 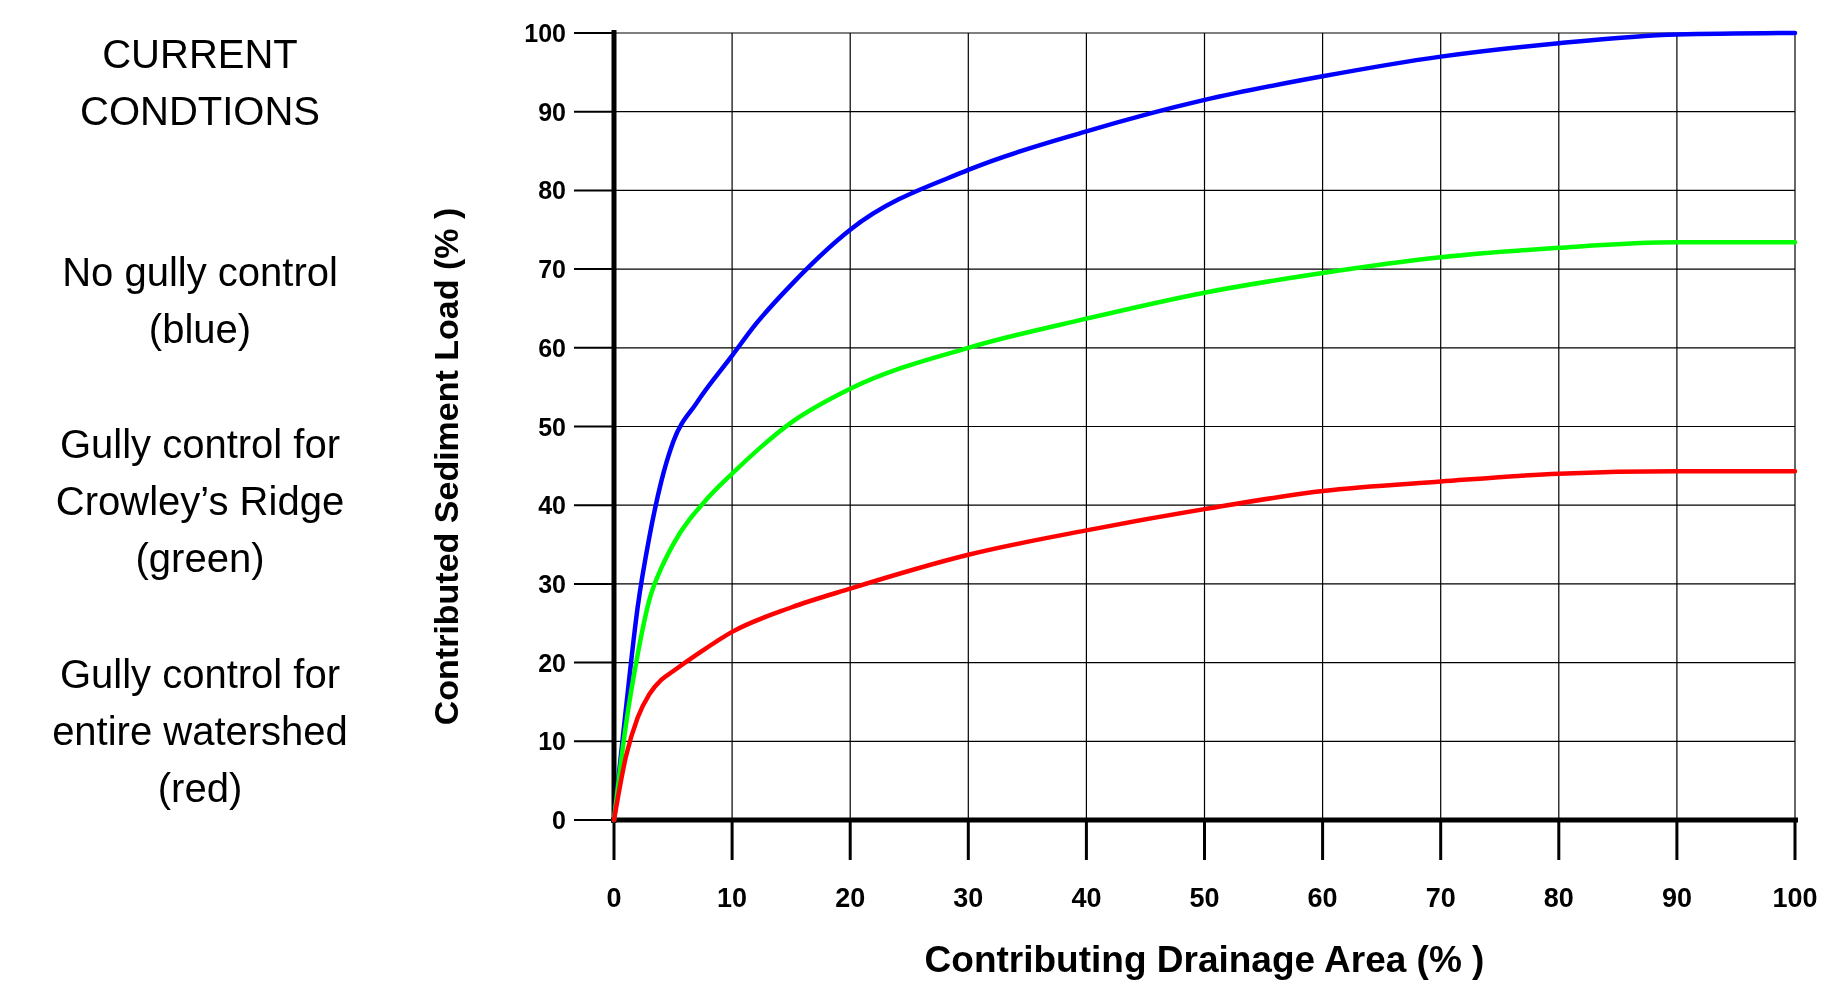 What do you see at coordinates (559, 820) in the screenshot?
I see `y-tick-label: 0` at bounding box center [559, 820].